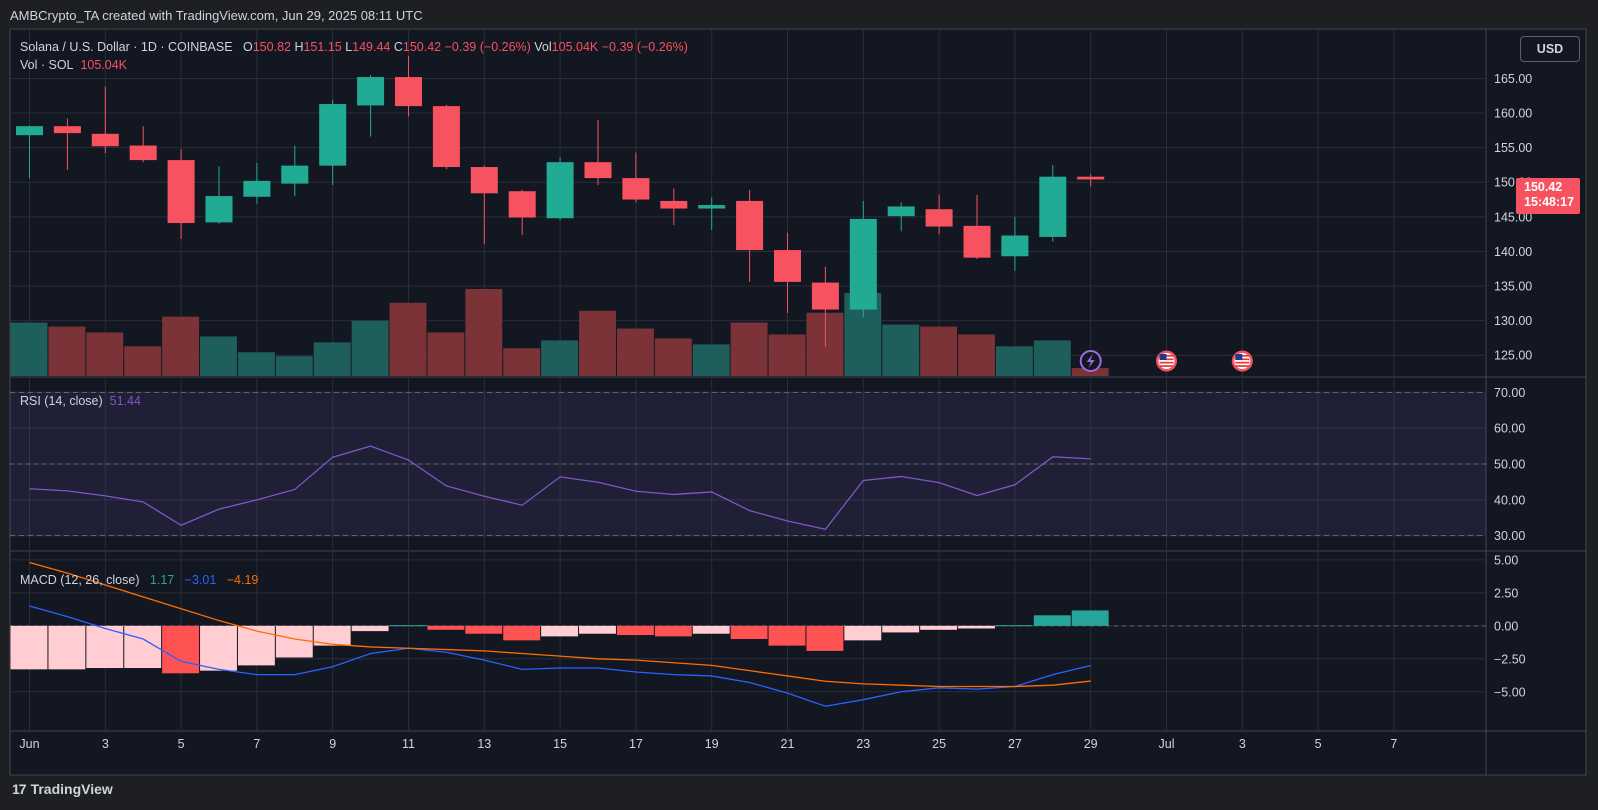  I want to click on price-tick-label: 130.00, so click(1513, 321).